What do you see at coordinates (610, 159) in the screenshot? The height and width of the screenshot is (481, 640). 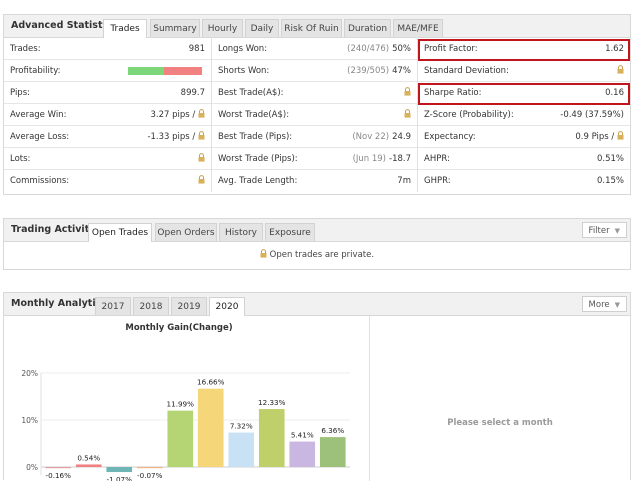 I see `stat-value: 0.51%` at bounding box center [610, 159].